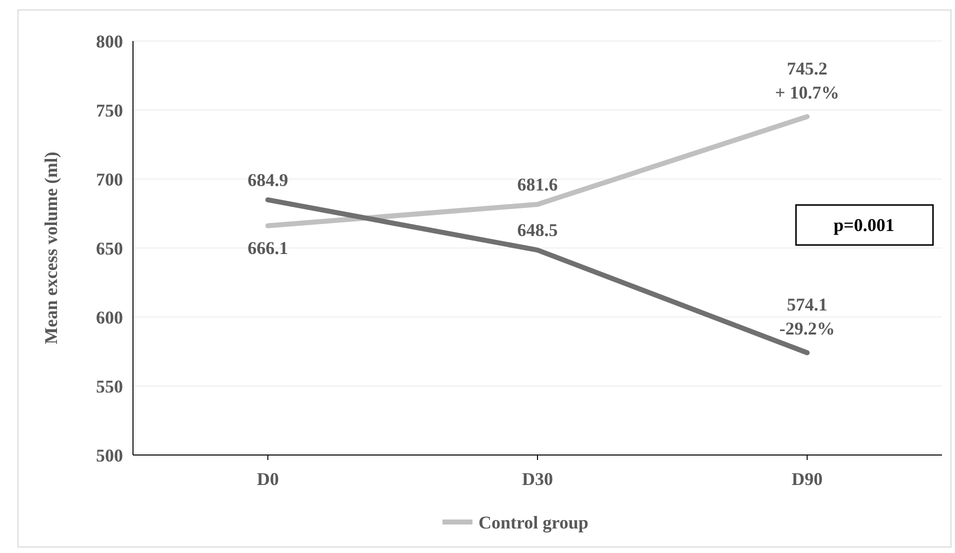 This screenshot has height=553, width=955. I want to click on x-tick-label: D0, so click(267, 479).